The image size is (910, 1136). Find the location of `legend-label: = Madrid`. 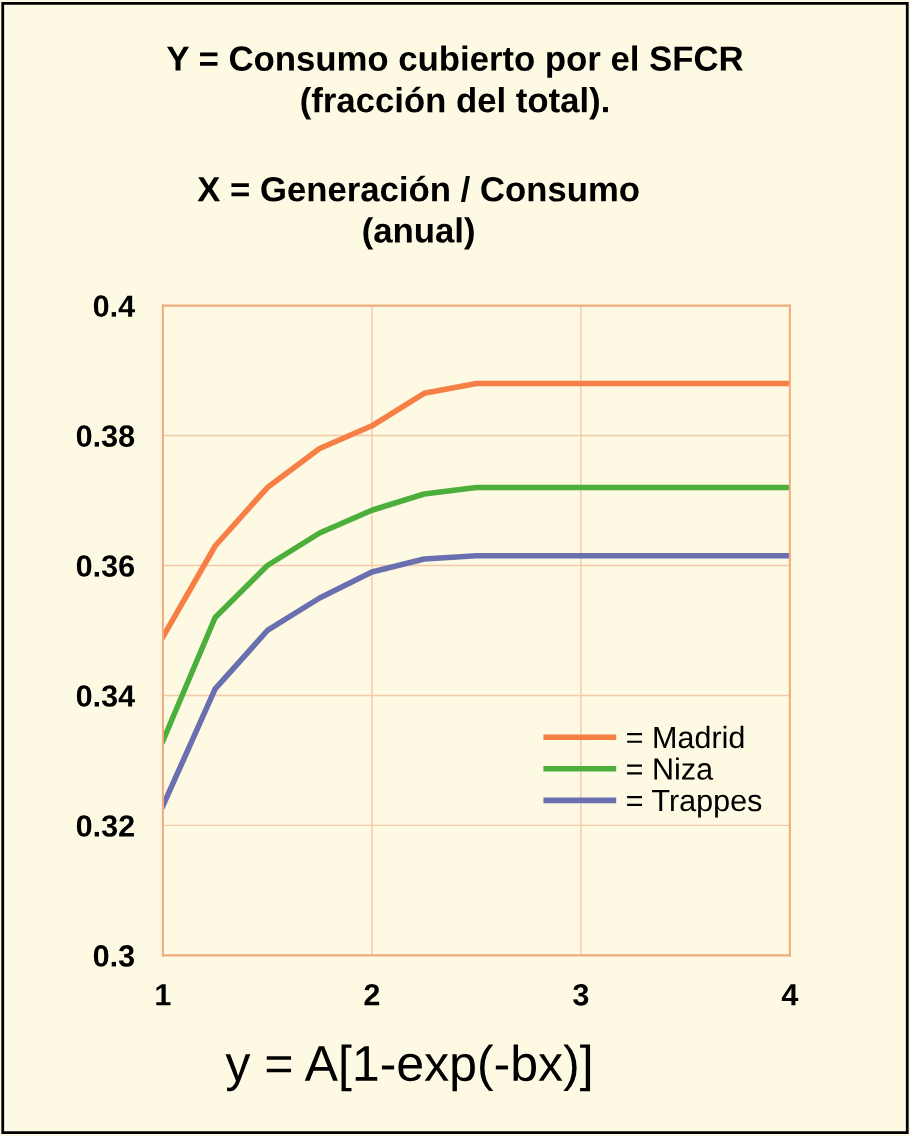

legend-label: = Madrid is located at coordinates (685, 737).